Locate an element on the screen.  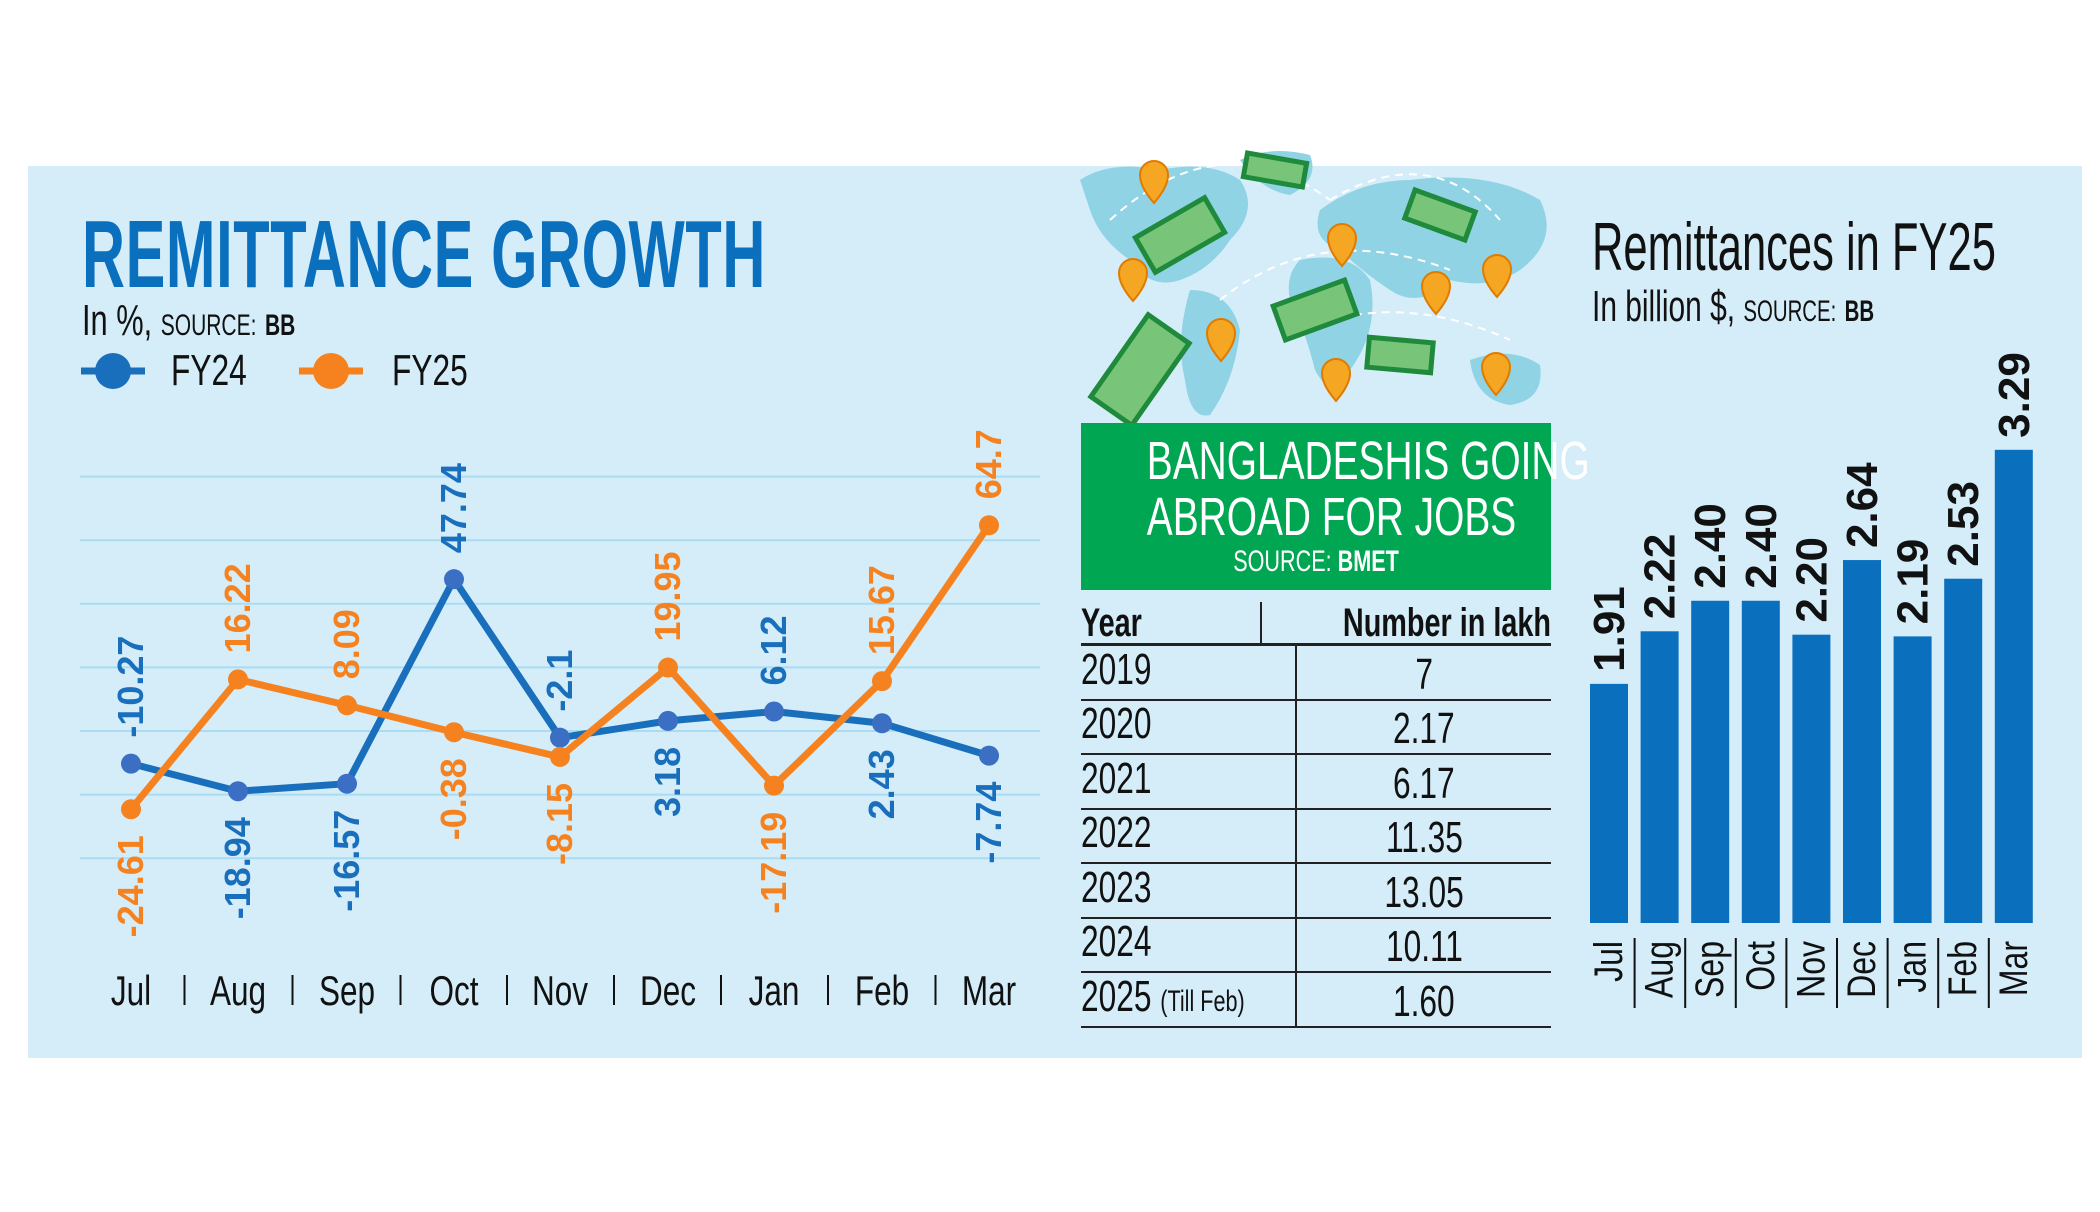
line-chart-subtitle: In %, SOURCE: BB is located at coordinates (188, 321).